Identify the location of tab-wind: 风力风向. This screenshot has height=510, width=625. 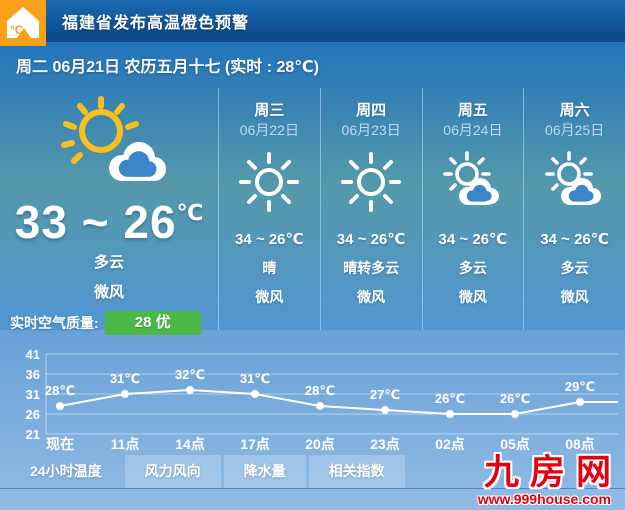
(172, 471).